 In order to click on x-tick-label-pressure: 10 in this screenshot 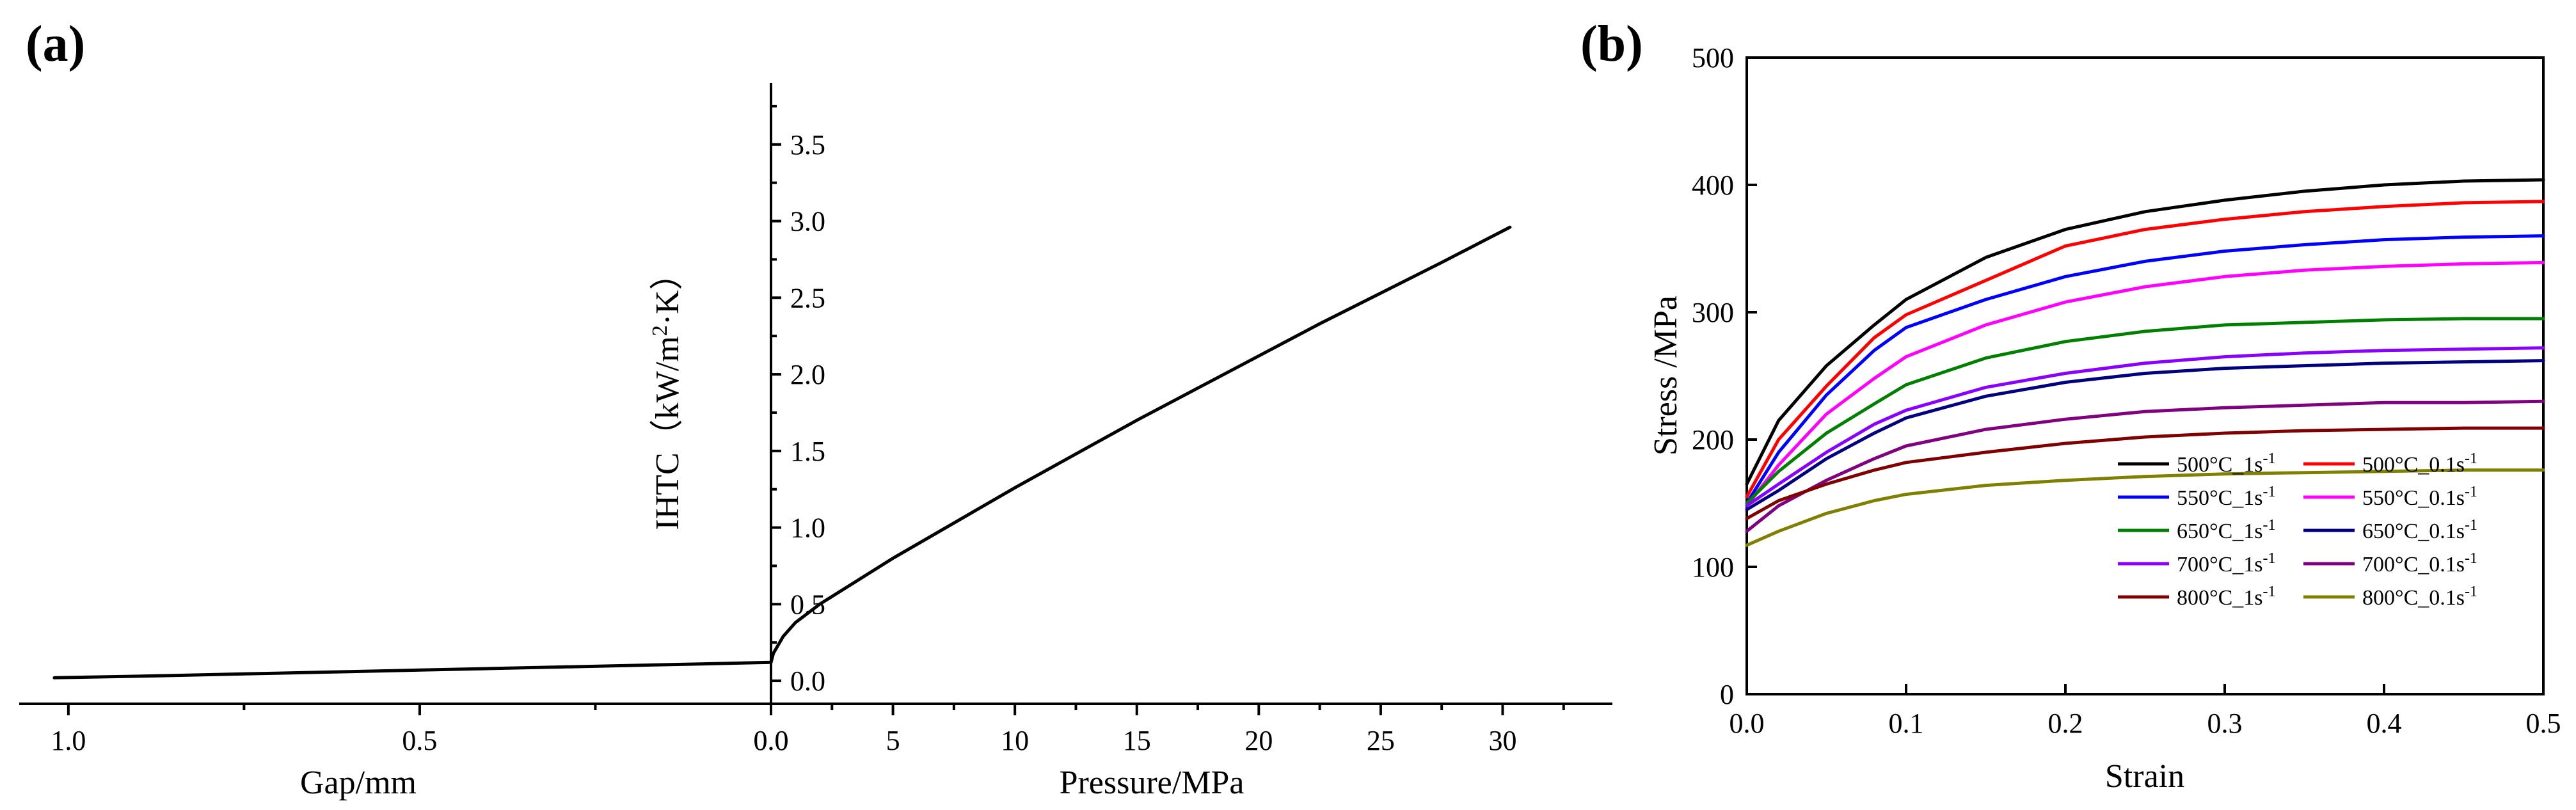, I will do `click(1015, 740)`.